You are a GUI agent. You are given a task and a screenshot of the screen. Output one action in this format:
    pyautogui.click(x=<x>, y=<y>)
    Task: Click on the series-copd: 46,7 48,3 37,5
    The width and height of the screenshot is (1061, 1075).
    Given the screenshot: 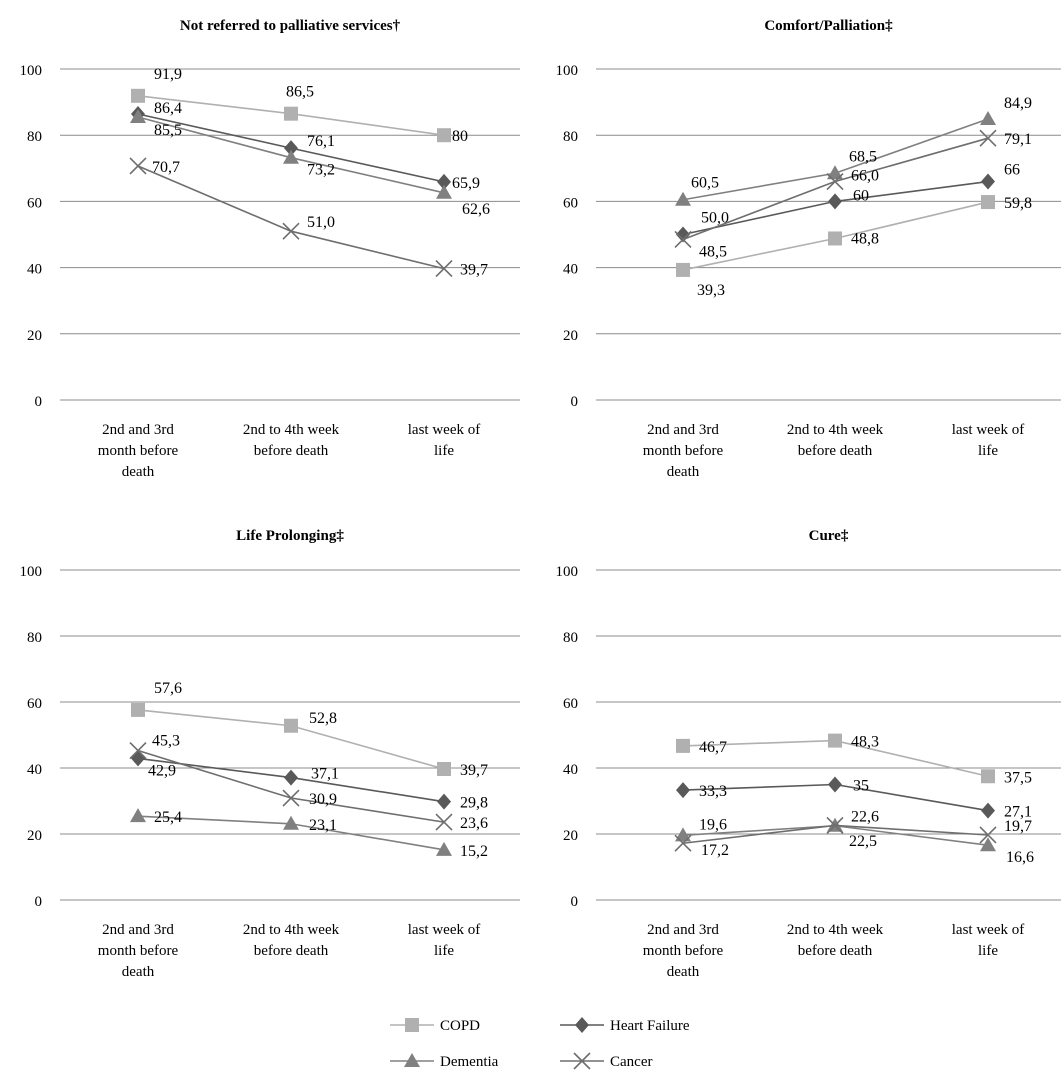 What is the action you would take?
    pyautogui.click(x=854, y=759)
    